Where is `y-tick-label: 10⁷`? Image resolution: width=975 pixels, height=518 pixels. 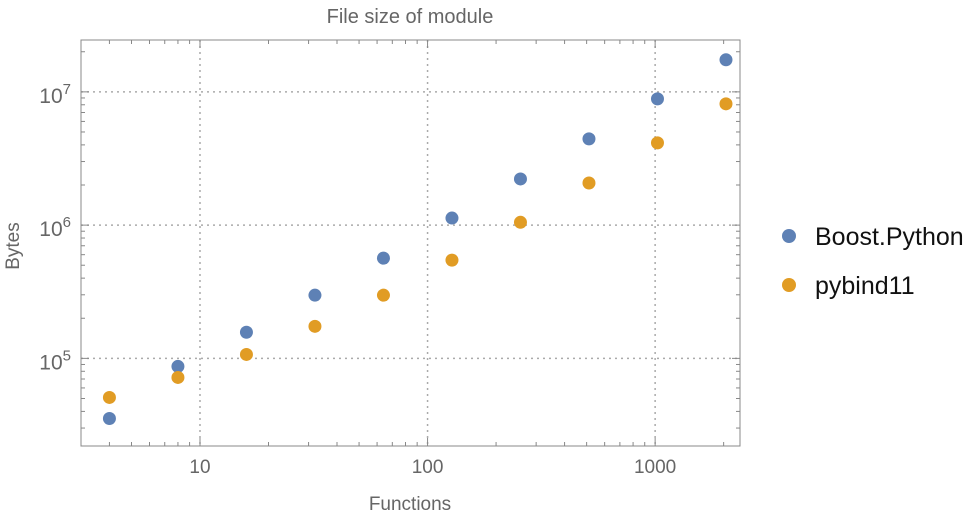
y-tick-label: 10⁷ is located at coordinates (55, 94).